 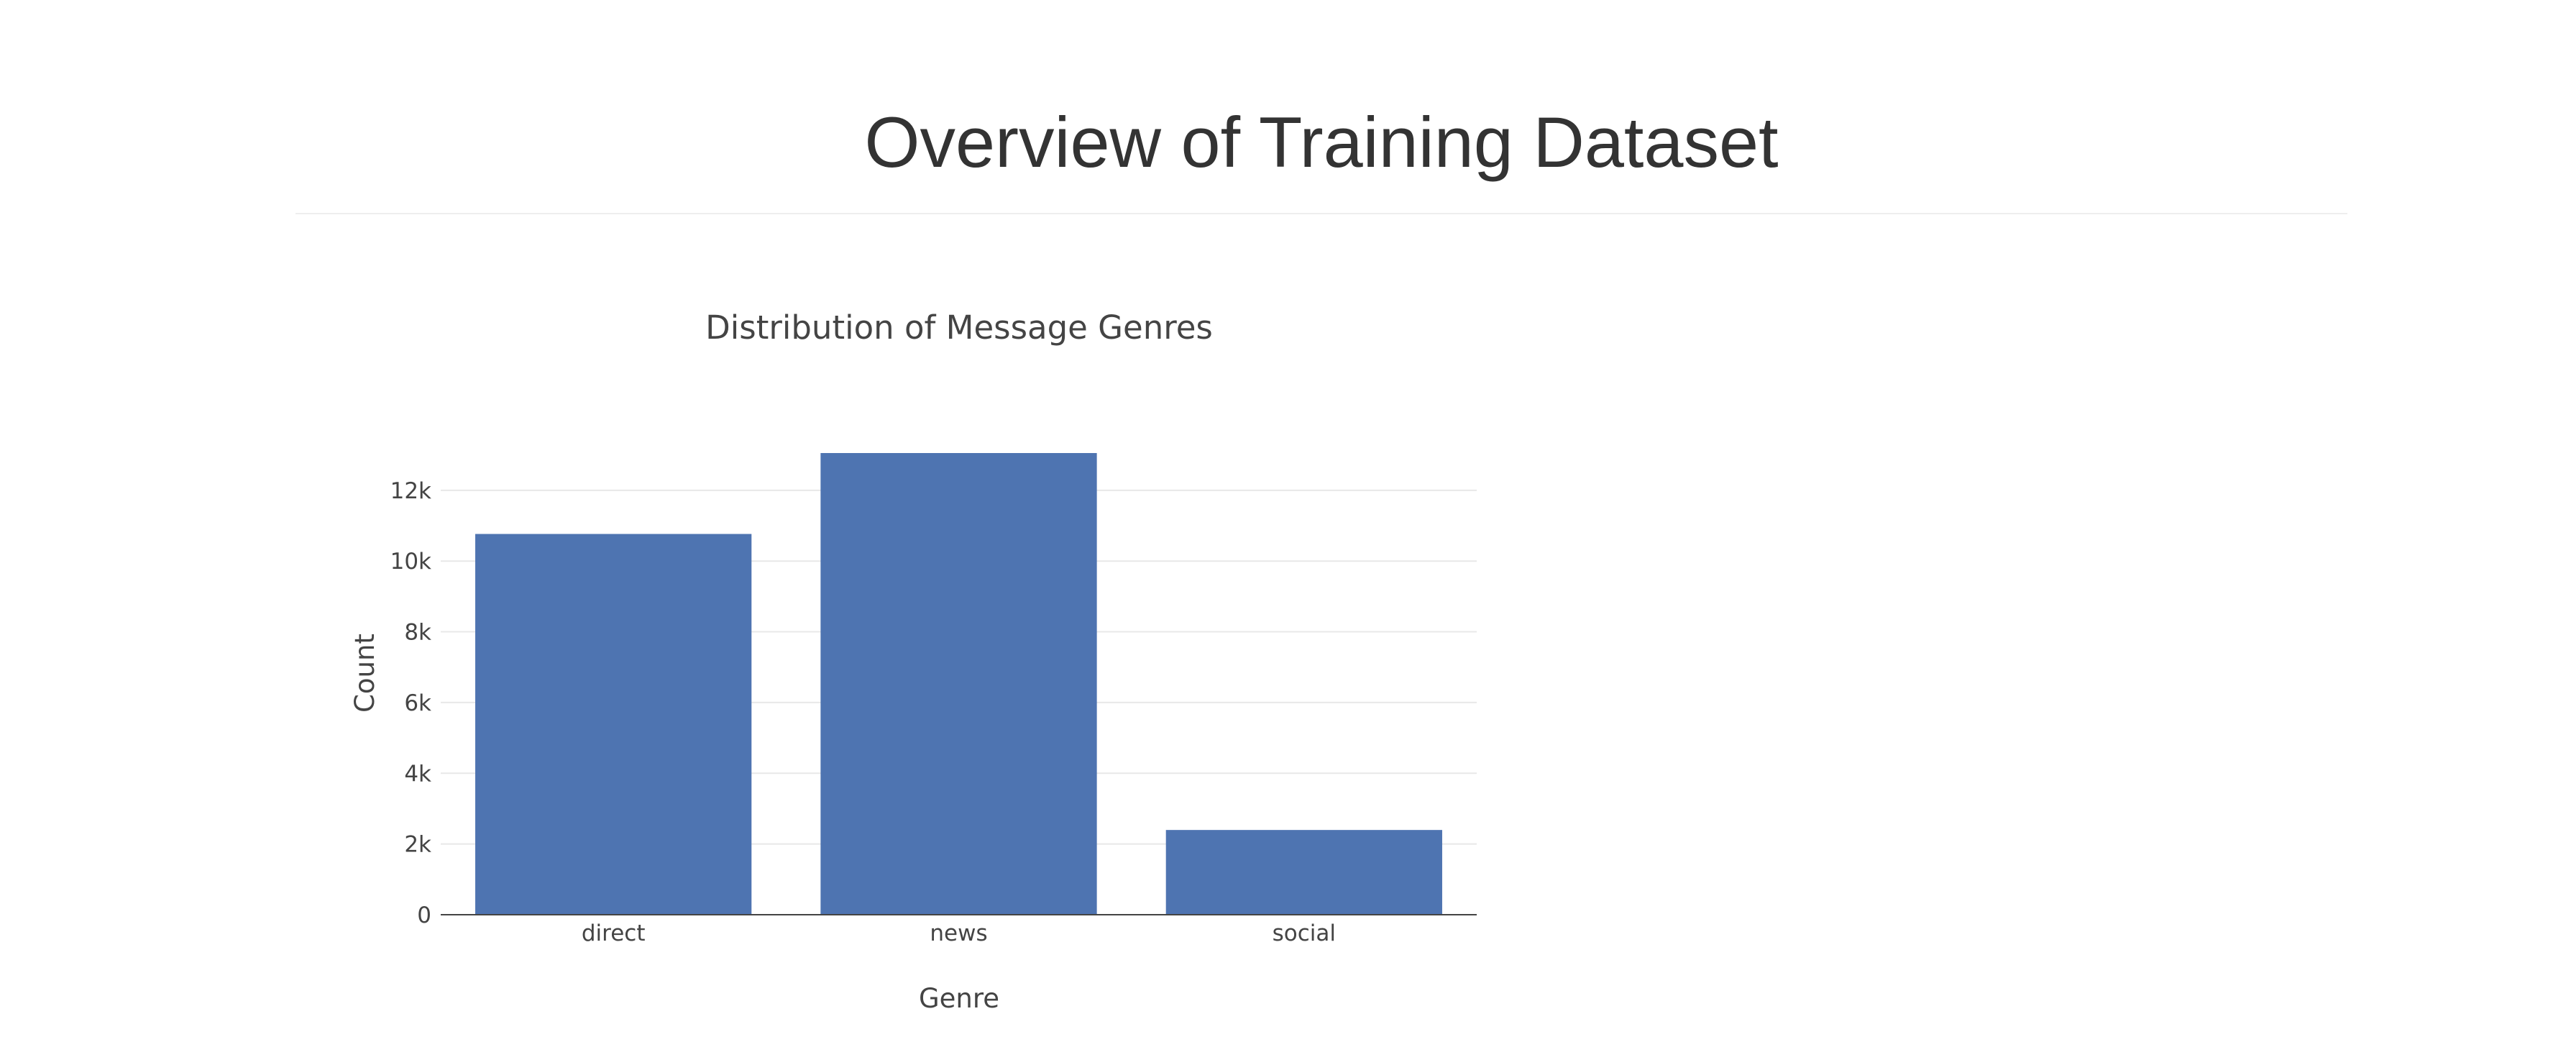 What do you see at coordinates (959, 328) in the screenshot?
I see `chart-title: Distribution of Message Genres` at bounding box center [959, 328].